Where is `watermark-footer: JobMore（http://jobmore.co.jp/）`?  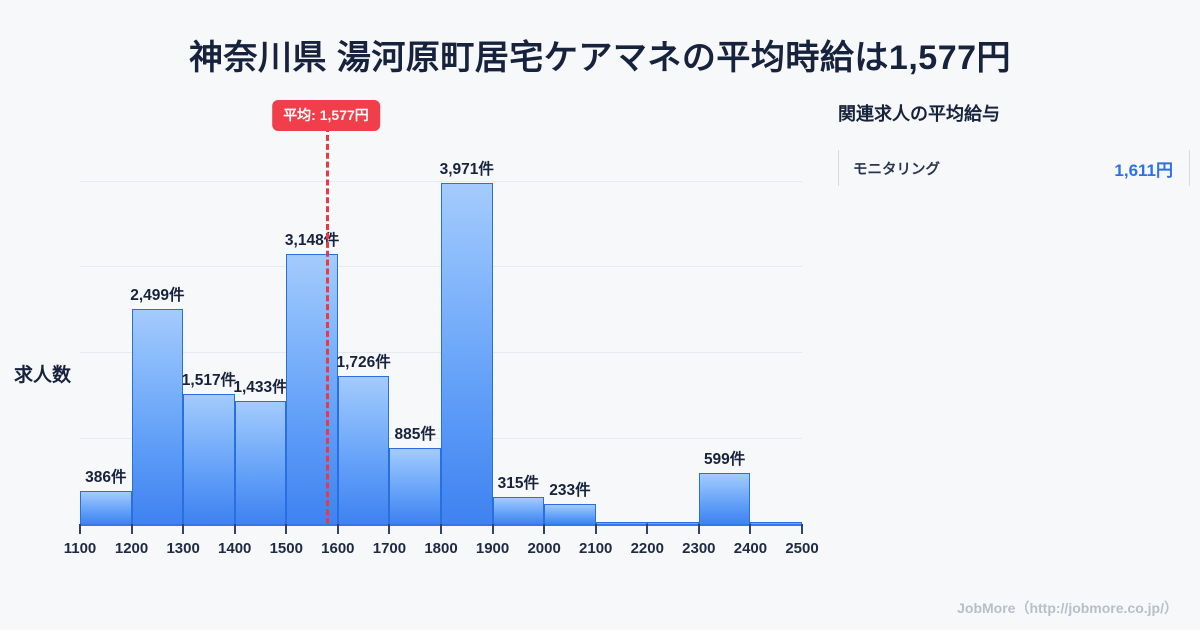
watermark-footer: JobMore（http://jobmore.co.jp/） is located at coordinates (1067, 608).